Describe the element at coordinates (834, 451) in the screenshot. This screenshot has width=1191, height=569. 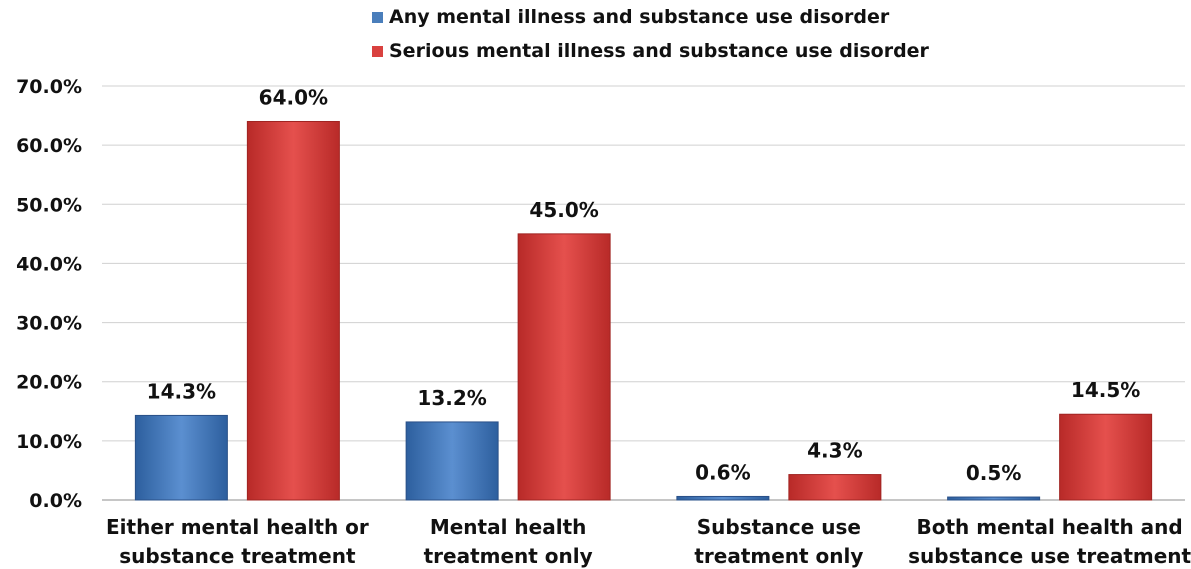
I see `data-label: 4.3%` at that location.